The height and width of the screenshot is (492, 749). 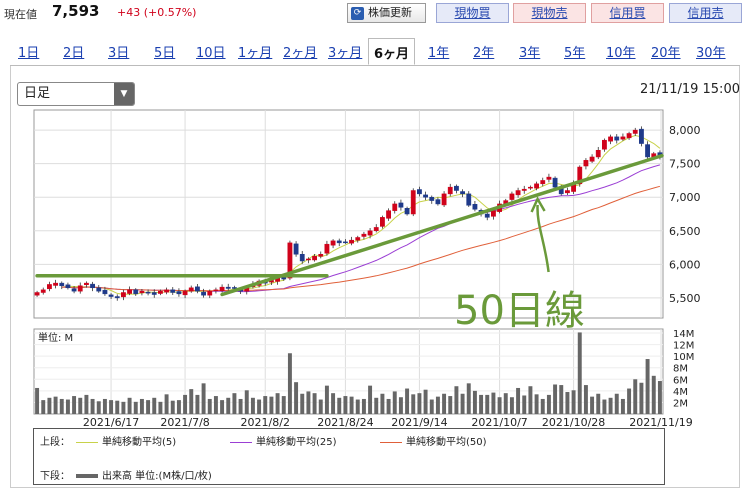 I want to click on candle-period-select: 日足 ▼, so click(x=76, y=94).